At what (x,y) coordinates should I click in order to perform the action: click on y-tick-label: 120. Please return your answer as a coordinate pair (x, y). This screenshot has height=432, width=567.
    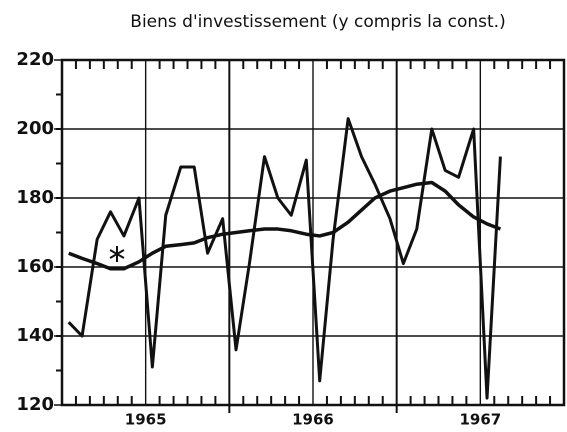
    Looking at the image, I should click on (35, 404).